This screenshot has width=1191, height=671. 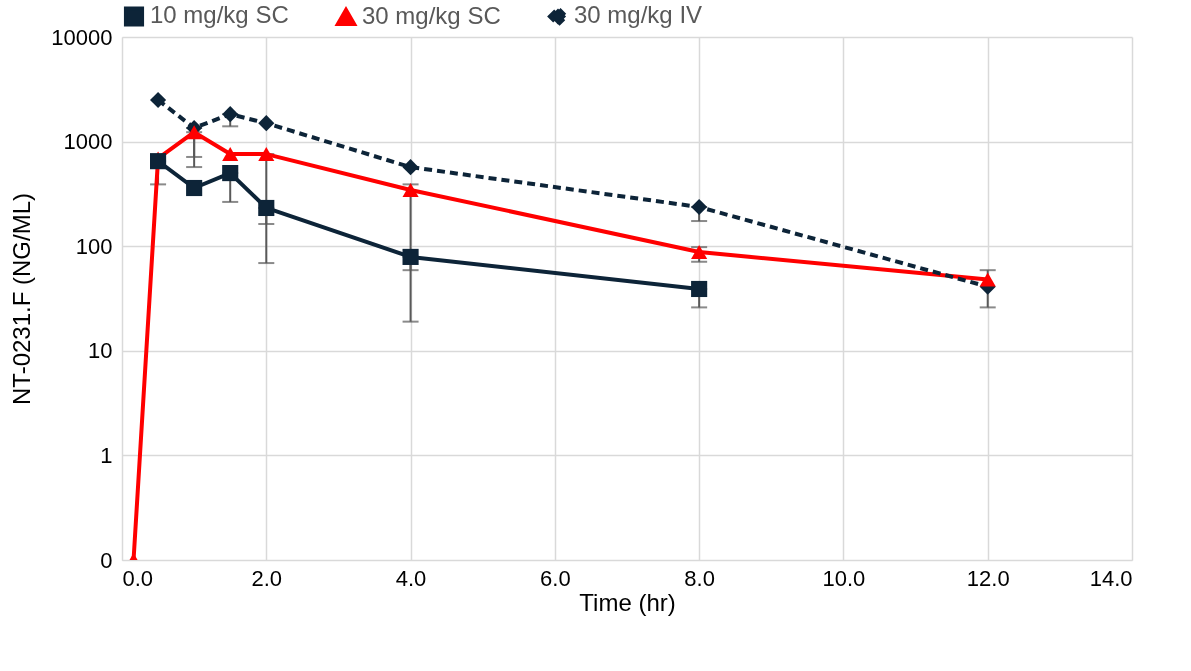 What do you see at coordinates (555, 578) in the screenshot?
I see `x-tick-label: 6.0` at bounding box center [555, 578].